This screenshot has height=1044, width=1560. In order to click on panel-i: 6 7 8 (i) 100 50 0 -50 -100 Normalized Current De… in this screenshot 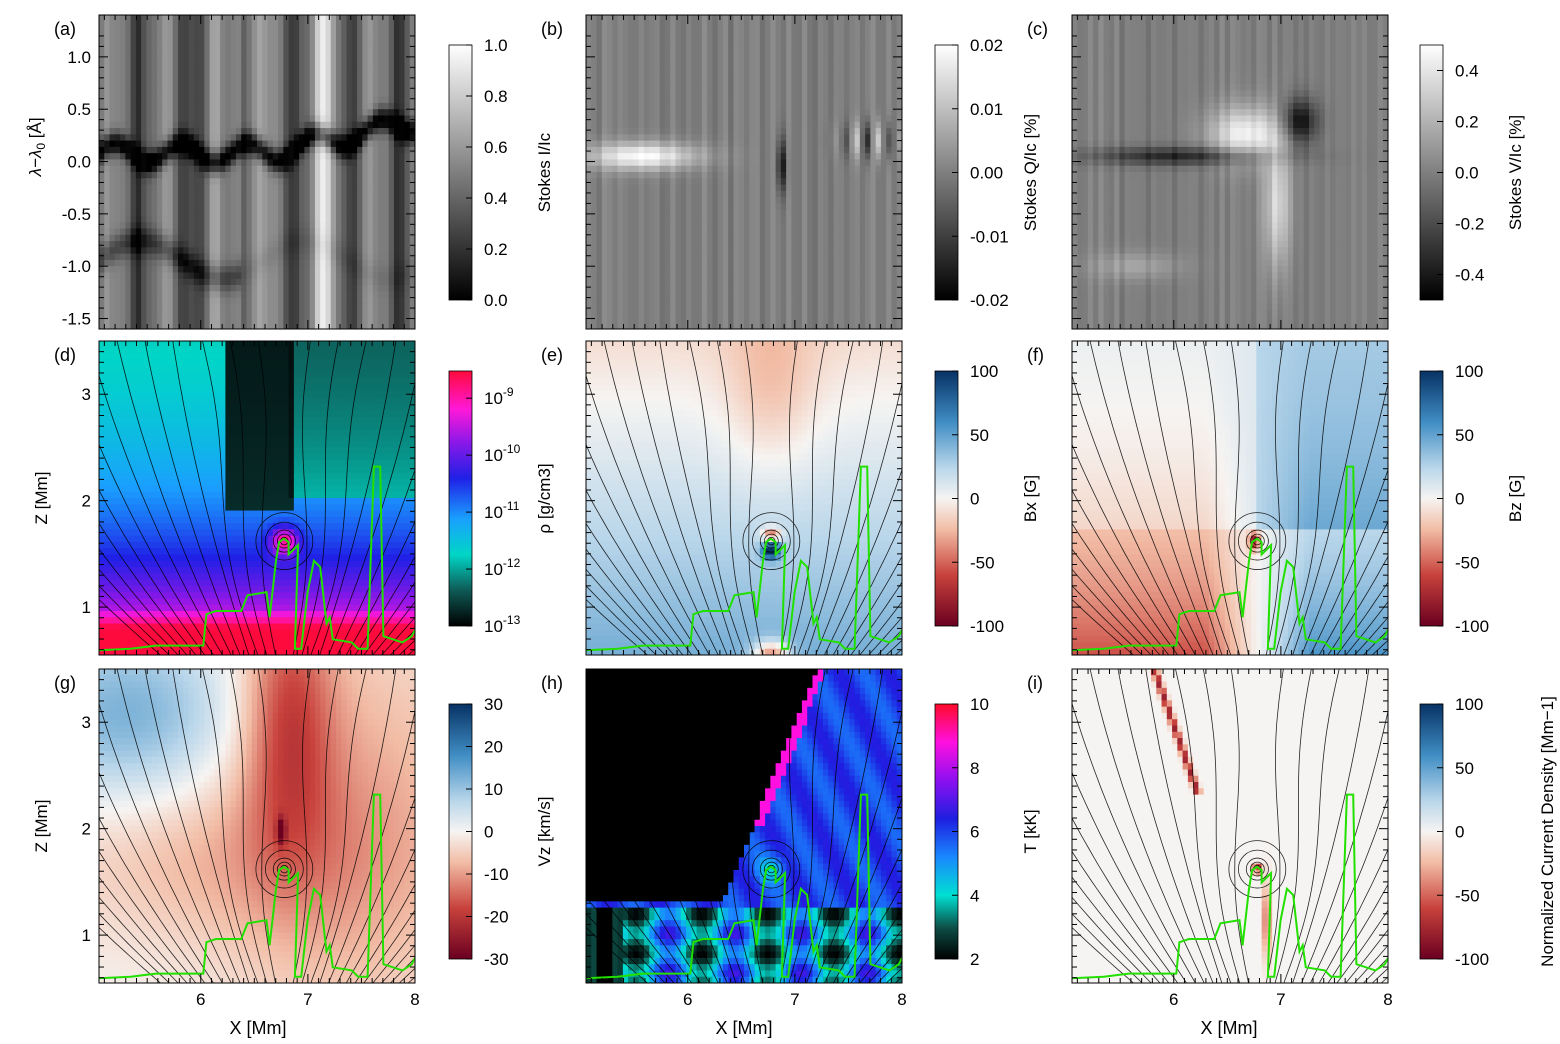, I will do `click(1292, 838)`.